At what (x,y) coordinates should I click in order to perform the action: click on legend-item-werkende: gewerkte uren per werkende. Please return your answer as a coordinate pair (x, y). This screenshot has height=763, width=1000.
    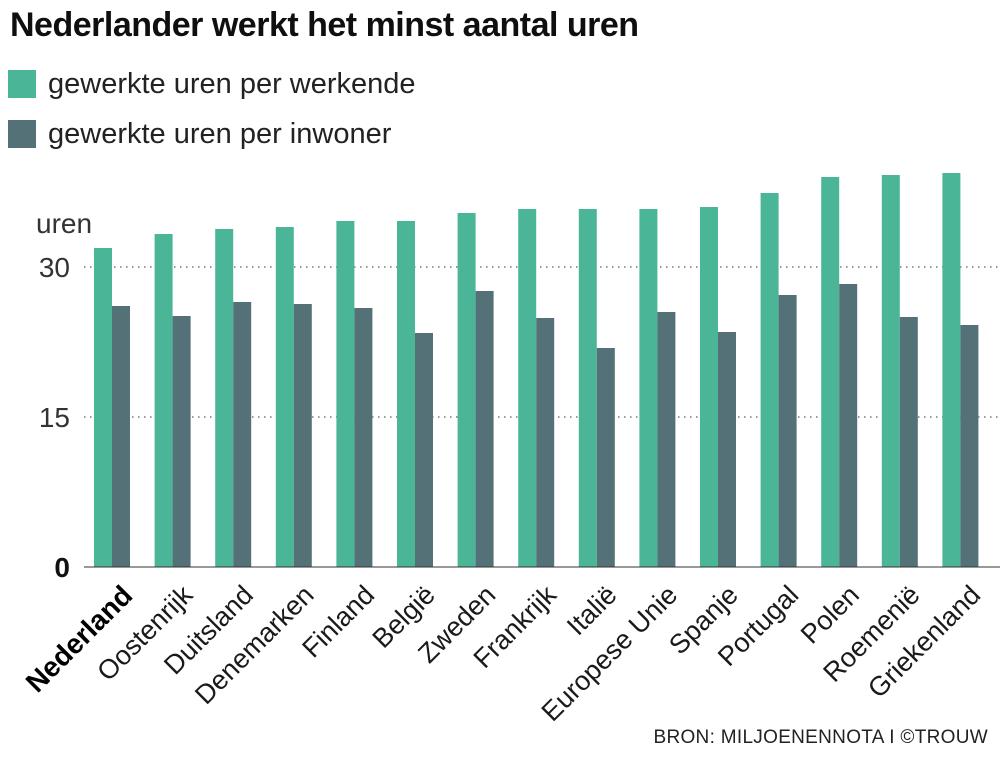
    Looking at the image, I should click on (212, 84).